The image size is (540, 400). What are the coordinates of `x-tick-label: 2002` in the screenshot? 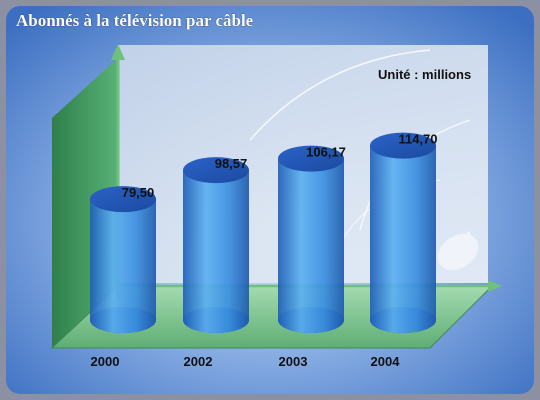 It's located at (198, 361).